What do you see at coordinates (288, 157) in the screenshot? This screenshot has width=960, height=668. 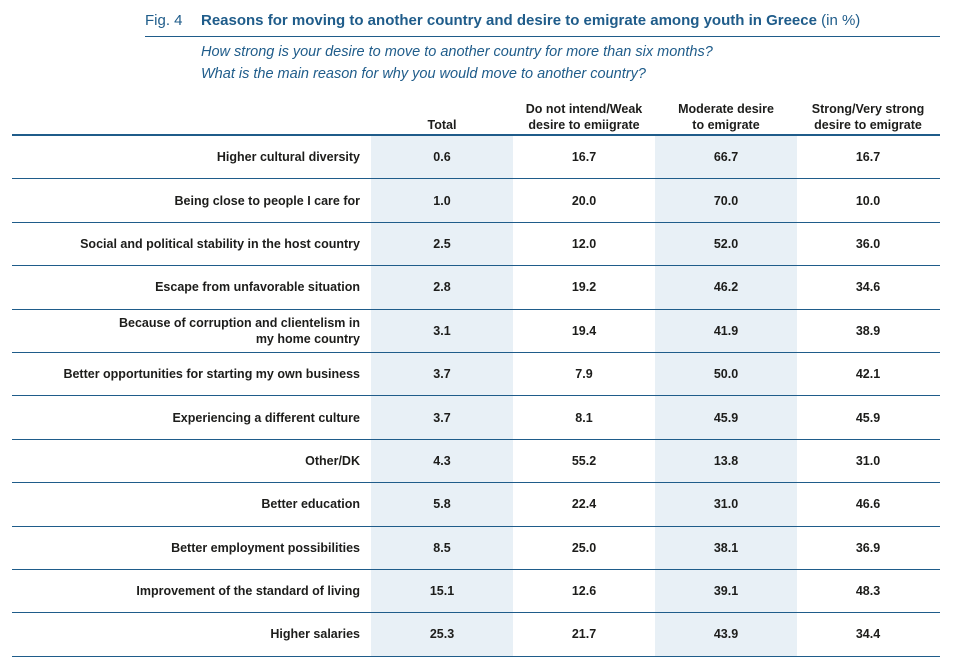 I see `row-label: Higher cultural diversity` at bounding box center [288, 157].